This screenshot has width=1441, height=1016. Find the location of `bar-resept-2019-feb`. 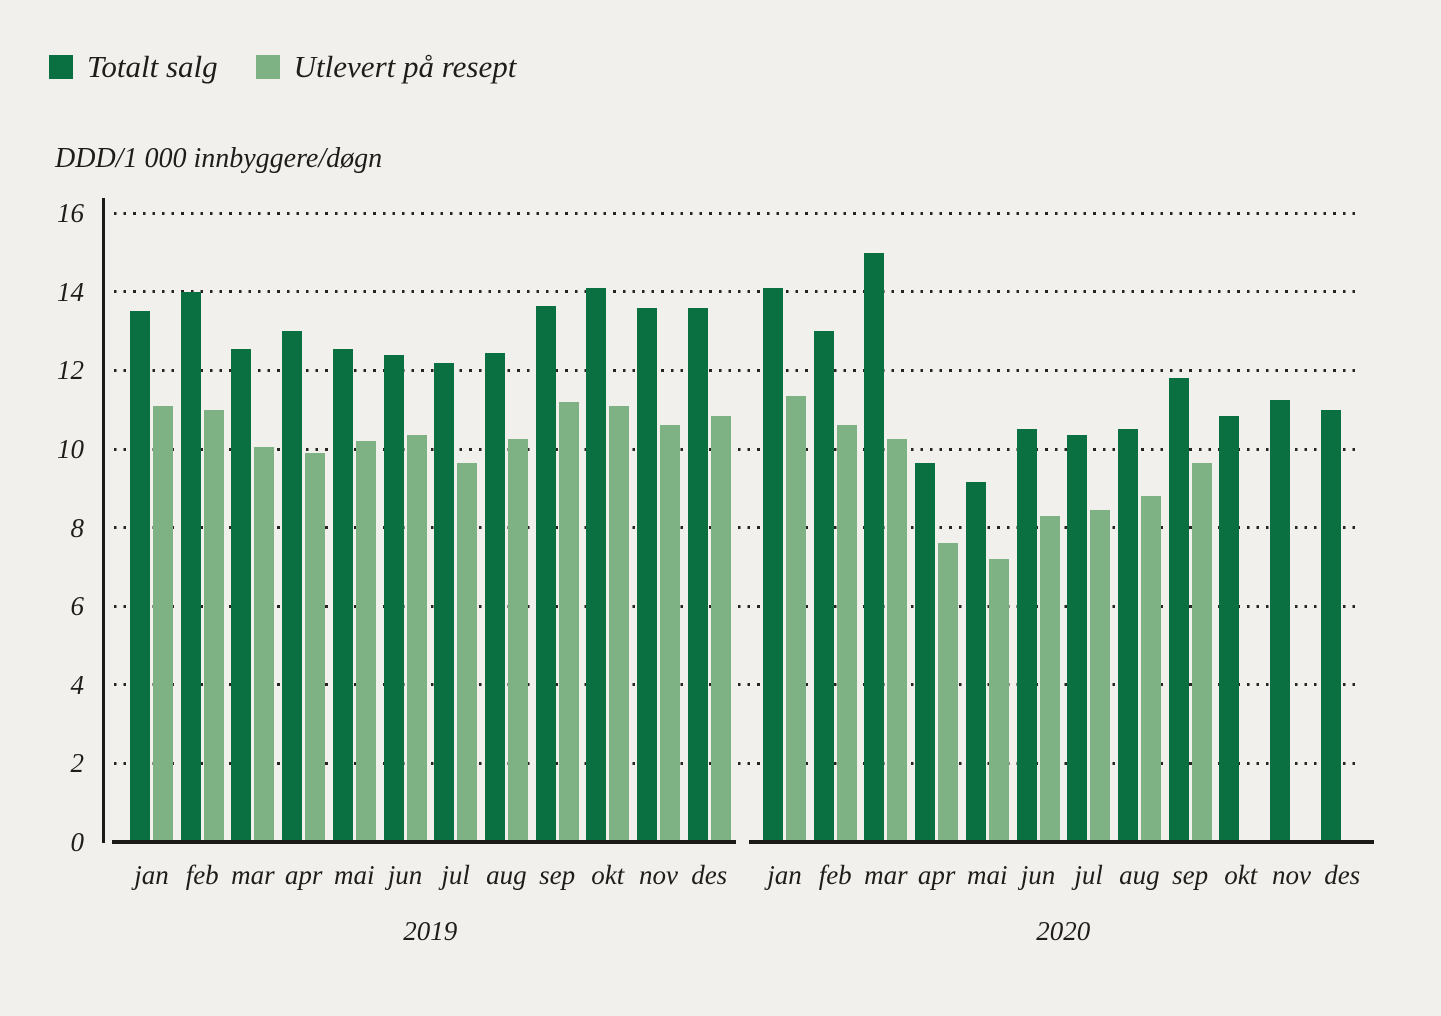

bar-resept-2019-feb is located at coordinates (213, 625).